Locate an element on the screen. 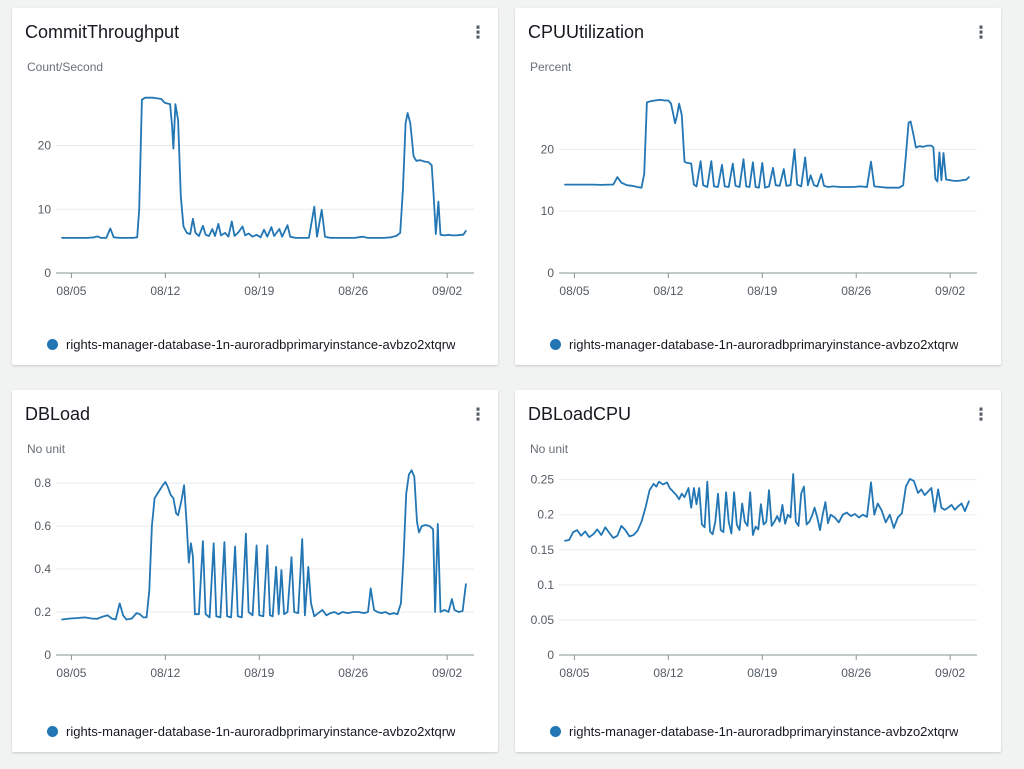  y-tick-label: 0.15 is located at coordinates (543, 550).